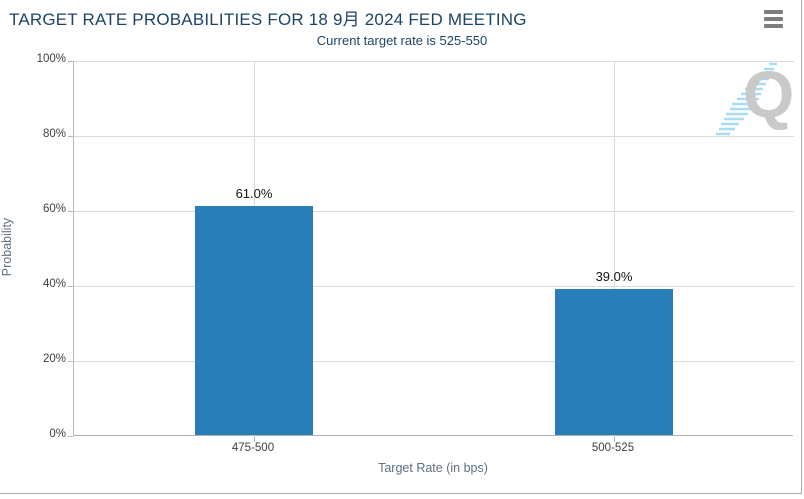 The image size is (804, 499). What do you see at coordinates (54, 134) in the screenshot?
I see `y-tick-label: 80%` at bounding box center [54, 134].